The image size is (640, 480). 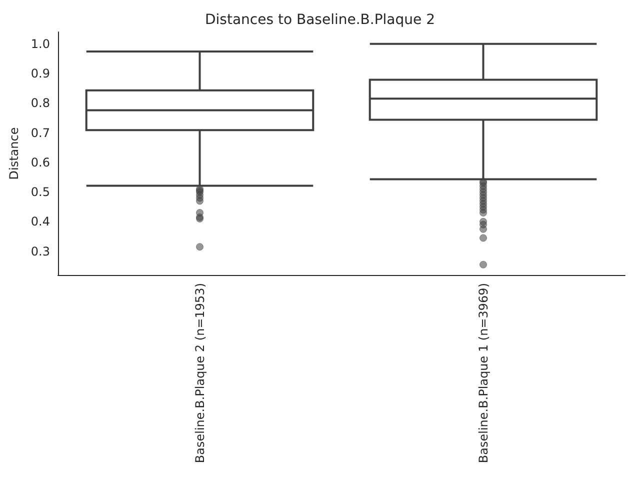 I want to click on x-tick-label: Baseline.B.Plaque 1 (n=3969), so click(x=483, y=373).